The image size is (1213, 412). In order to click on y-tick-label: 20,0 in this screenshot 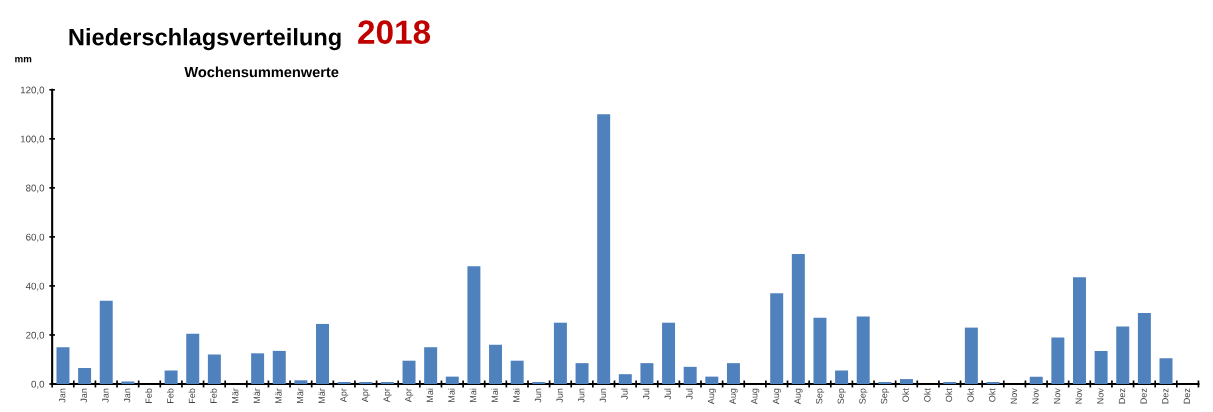, I will do `click(35, 335)`.